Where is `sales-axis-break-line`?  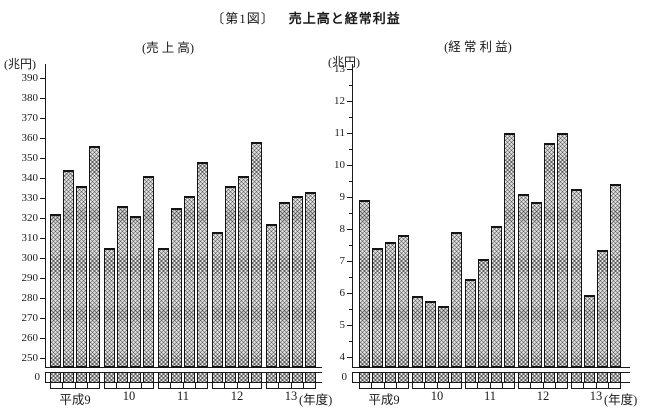
sales-axis-break-line is located at coordinates (183, 367).